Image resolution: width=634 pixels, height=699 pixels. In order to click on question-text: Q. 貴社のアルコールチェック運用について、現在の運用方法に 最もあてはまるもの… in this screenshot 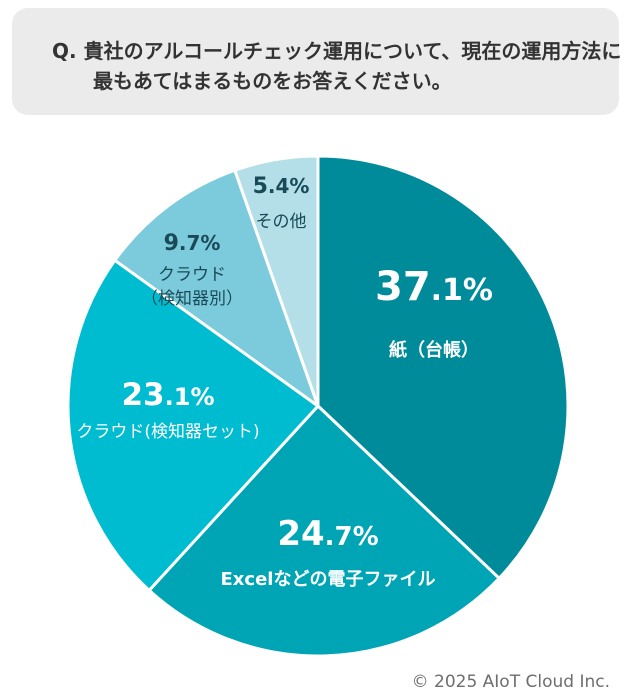, I will do `click(337, 66)`.